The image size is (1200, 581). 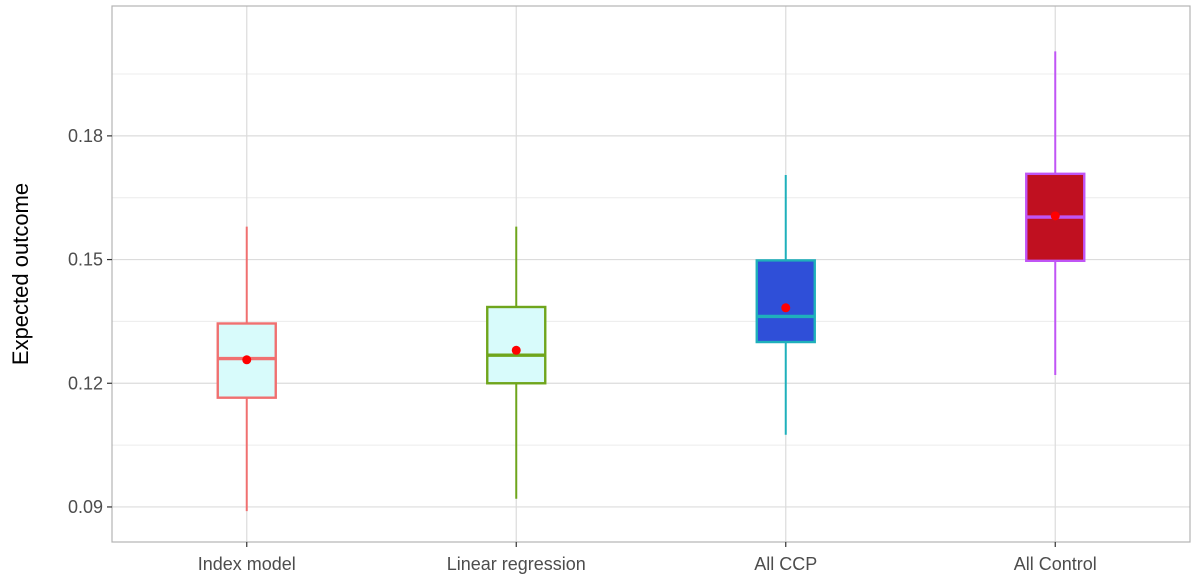 What do you see at coordinates (85, 383) in the screenshot?
I see `y-tick-label: 0.12` at bounding box center [85, 383].